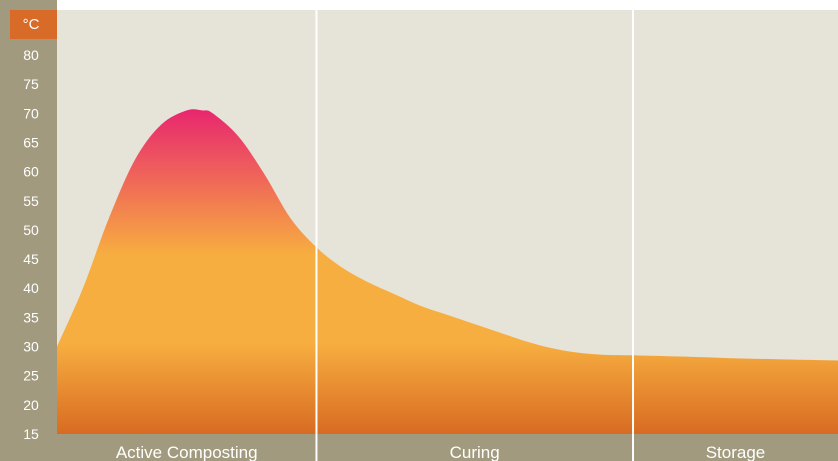  I want to click on phase-label: Active Composting, so click(187, 452).